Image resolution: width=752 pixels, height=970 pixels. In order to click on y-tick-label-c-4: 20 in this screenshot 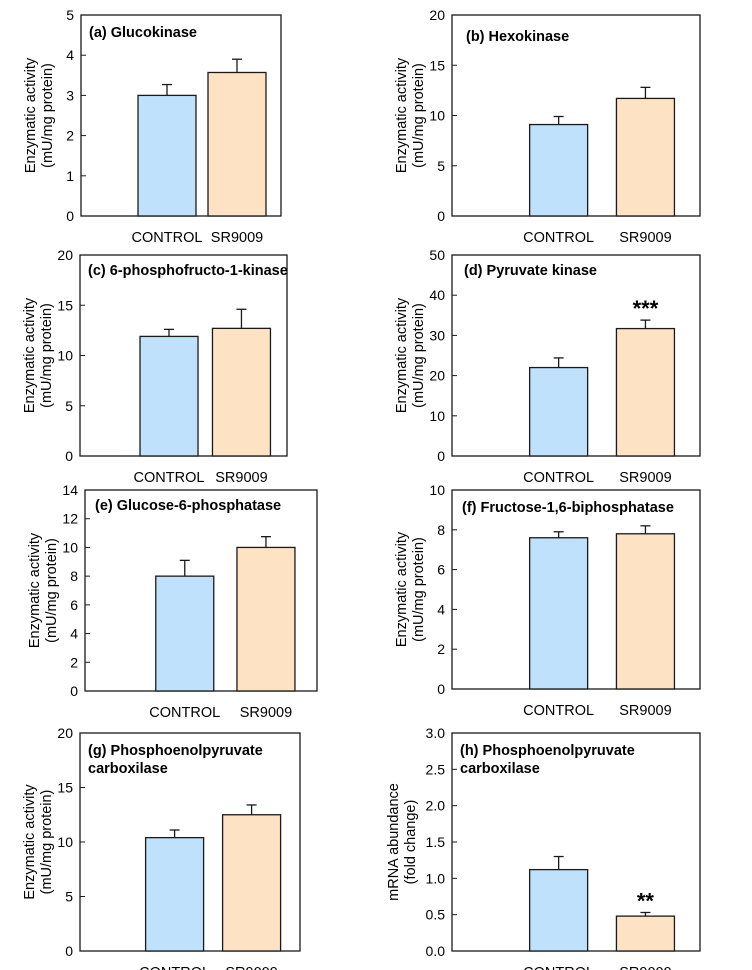, I will do `click(65, 255)`.